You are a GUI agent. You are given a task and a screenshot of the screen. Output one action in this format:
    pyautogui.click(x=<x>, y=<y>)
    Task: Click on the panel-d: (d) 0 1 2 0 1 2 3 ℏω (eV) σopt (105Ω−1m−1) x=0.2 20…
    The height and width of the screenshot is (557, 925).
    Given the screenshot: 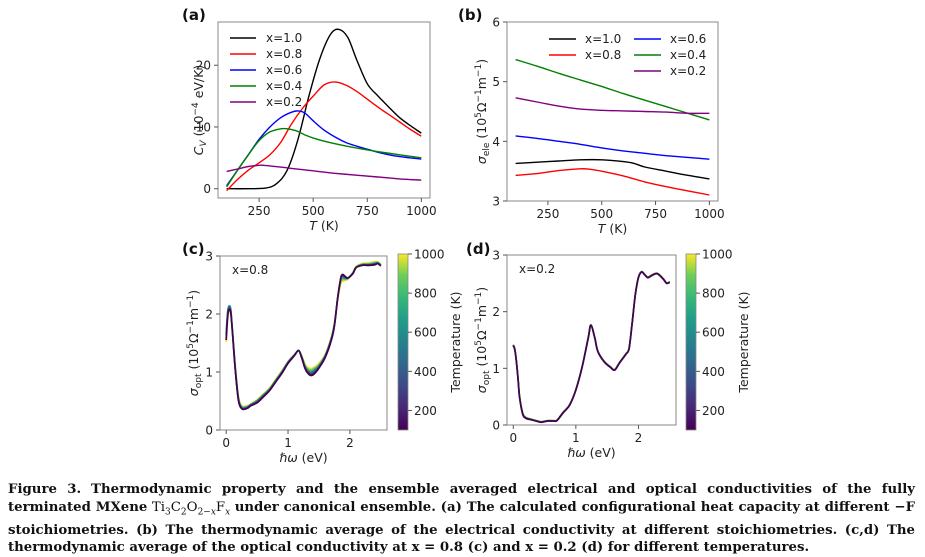 What is the action you would take?
    pyautogui.click(x=608, y=350)
    